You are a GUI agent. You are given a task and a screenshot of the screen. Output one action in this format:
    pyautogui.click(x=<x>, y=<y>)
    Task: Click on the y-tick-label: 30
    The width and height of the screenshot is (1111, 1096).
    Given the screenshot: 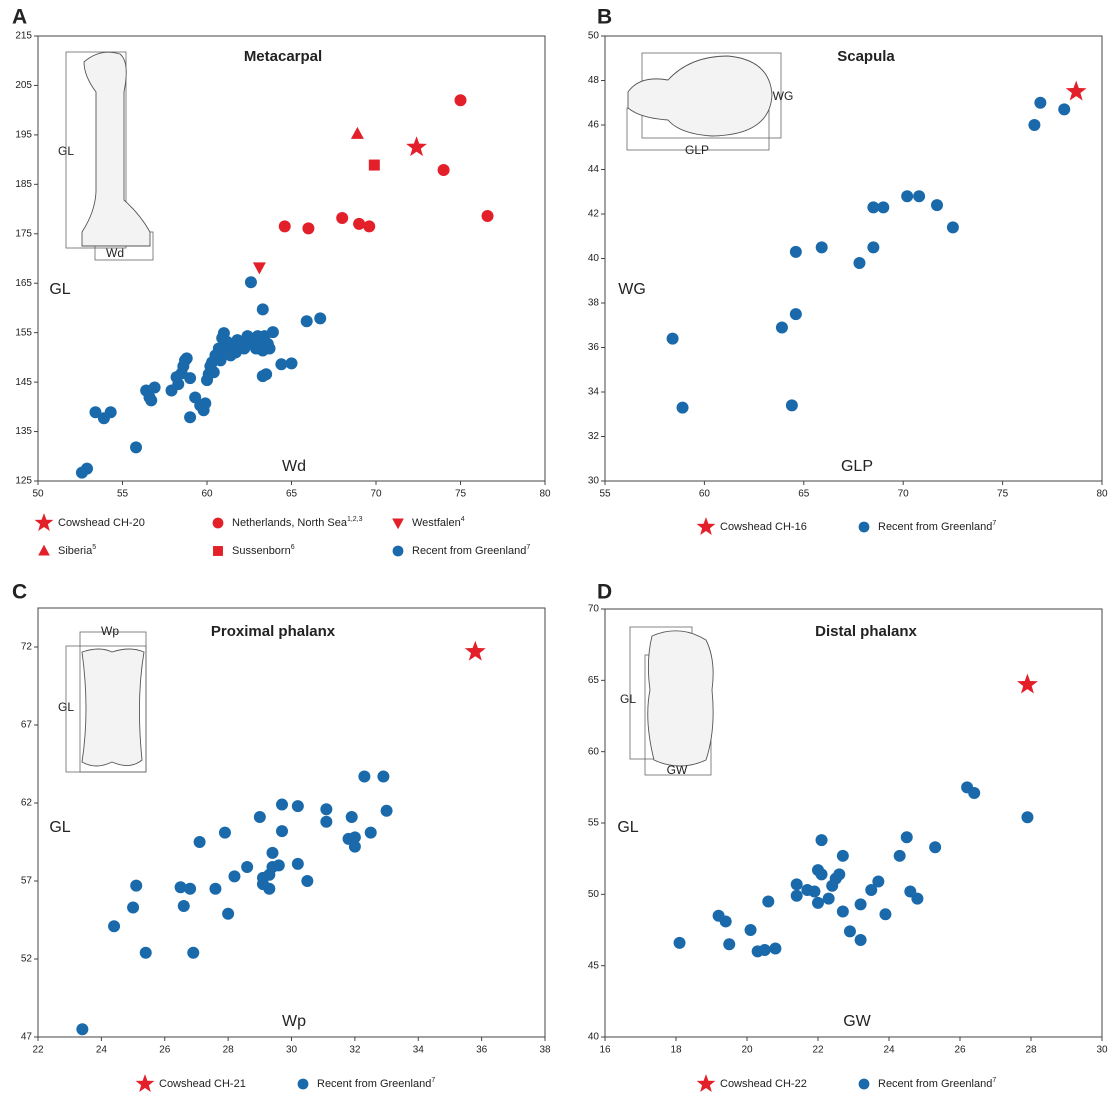 What is the action you would take?
    pyautogui.click(x=594, y=481)
    